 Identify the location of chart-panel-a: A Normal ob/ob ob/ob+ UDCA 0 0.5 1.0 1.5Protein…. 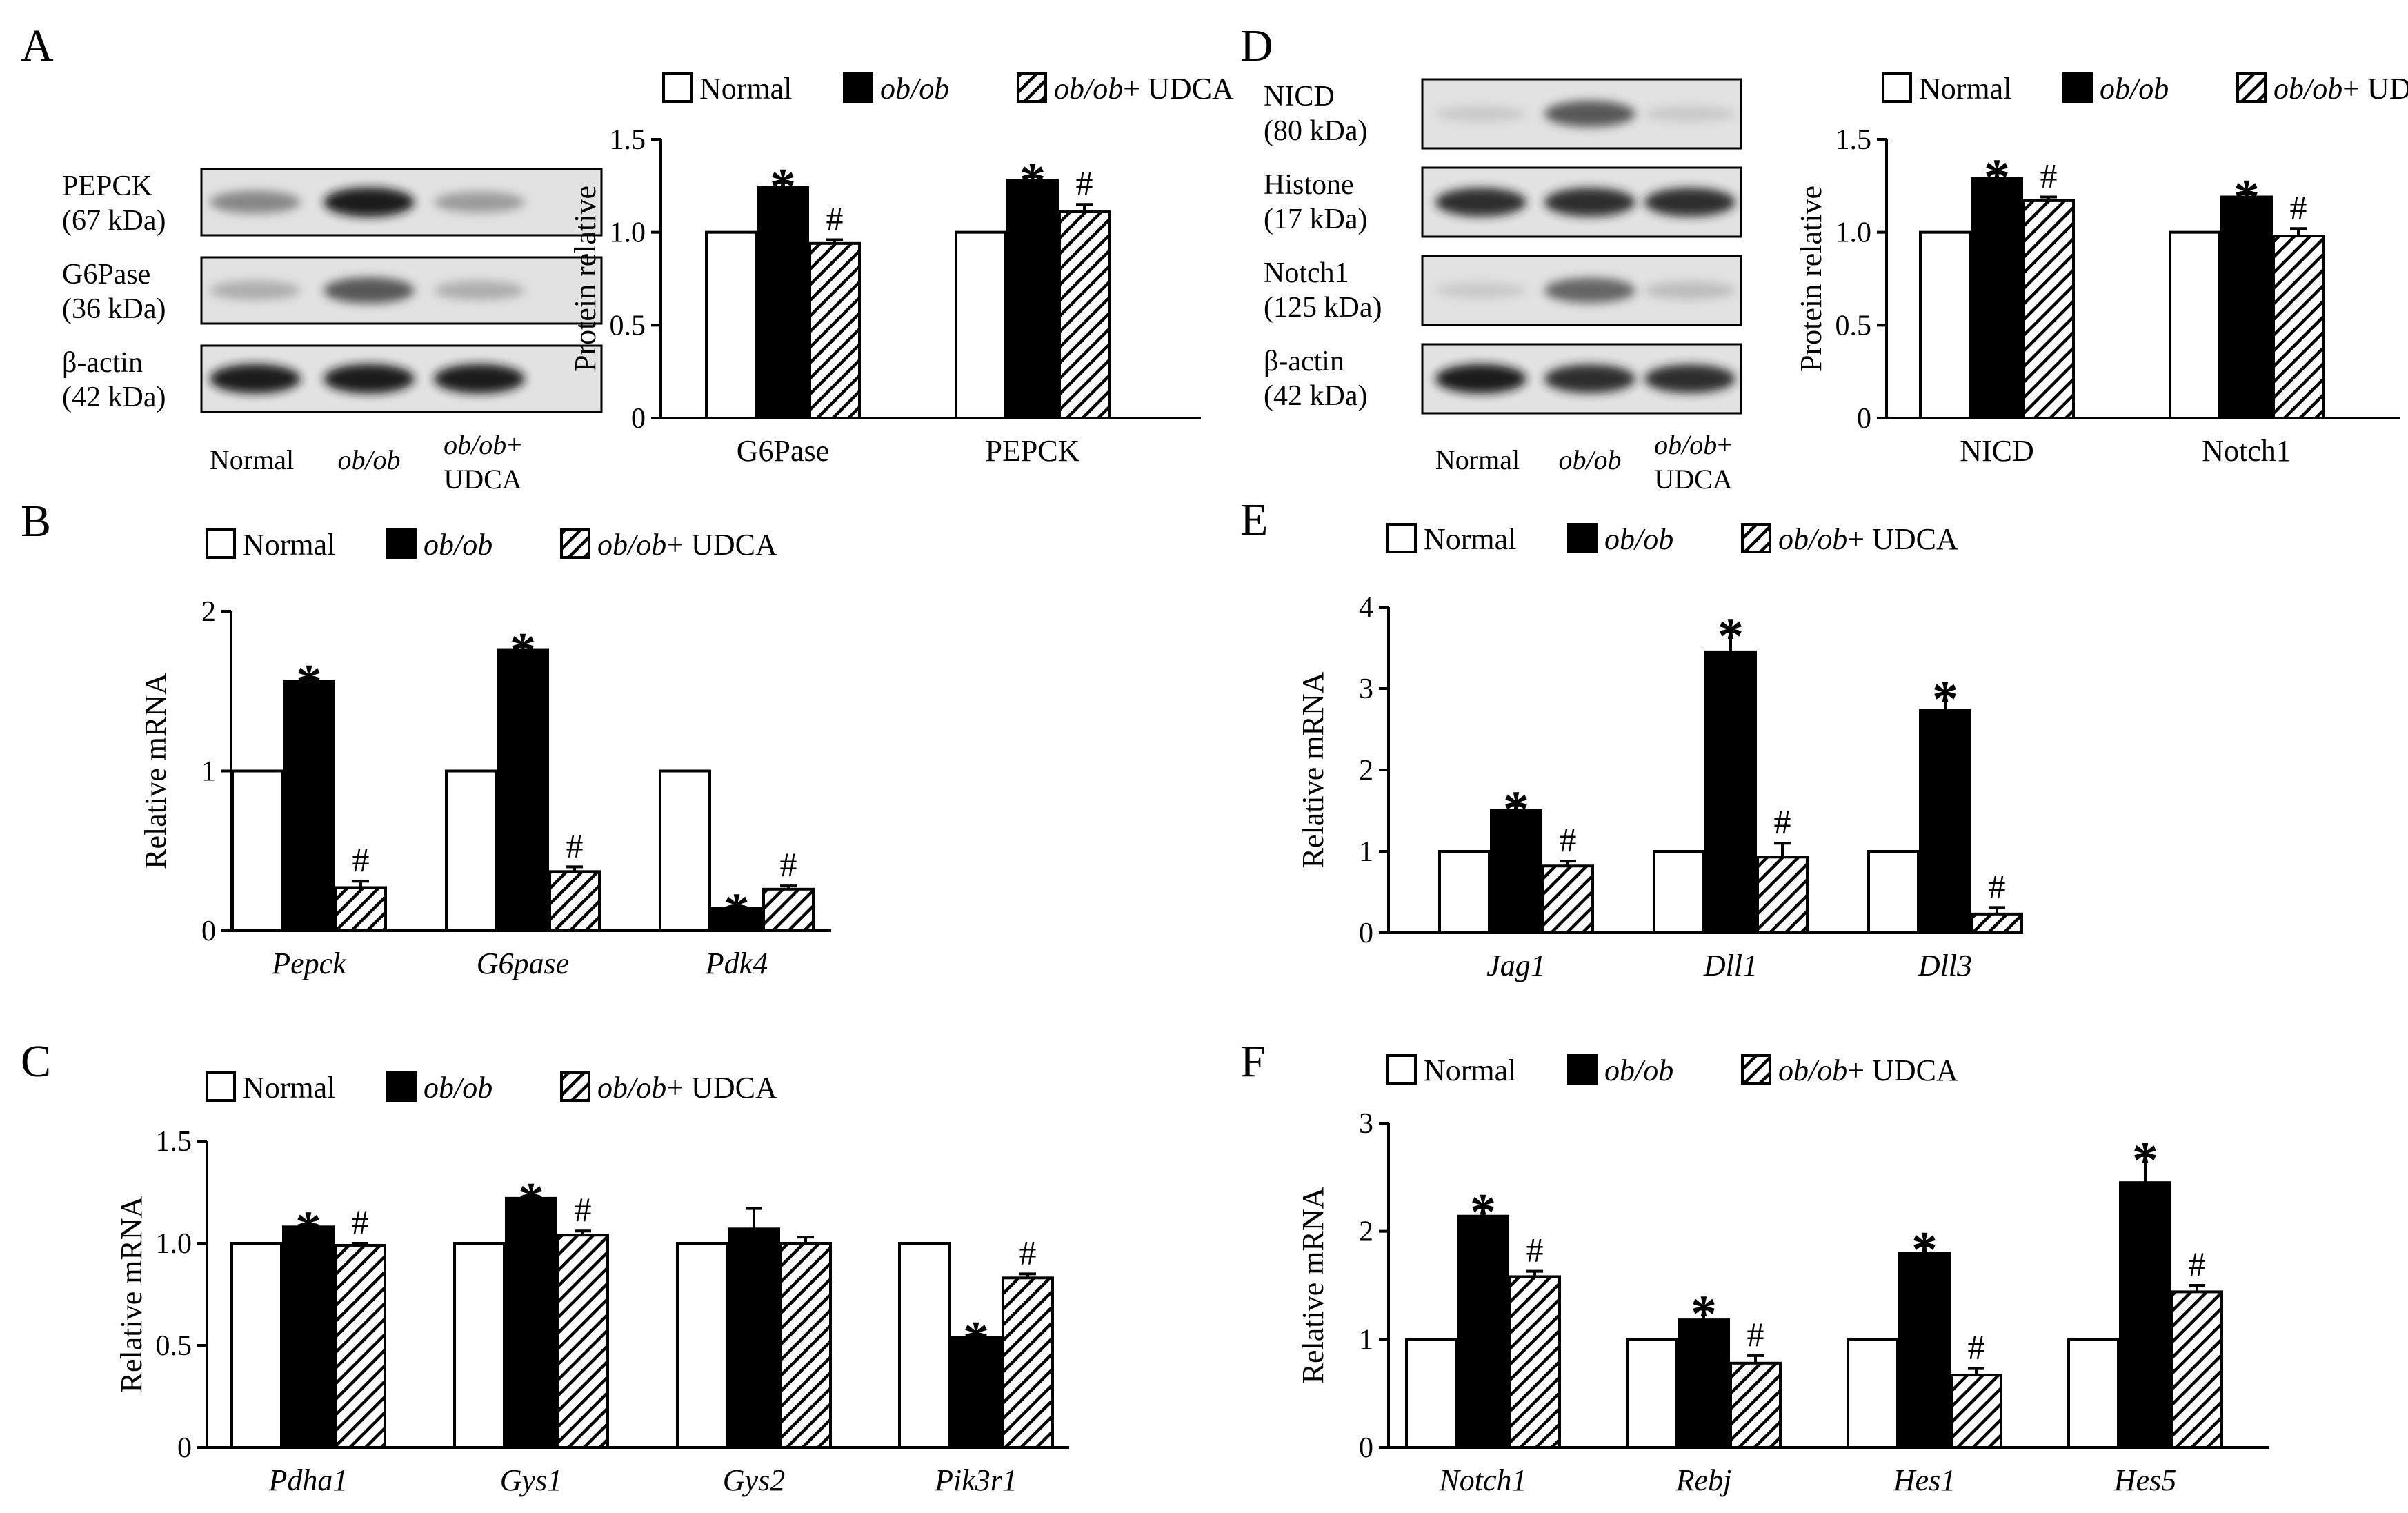
(628, 244).